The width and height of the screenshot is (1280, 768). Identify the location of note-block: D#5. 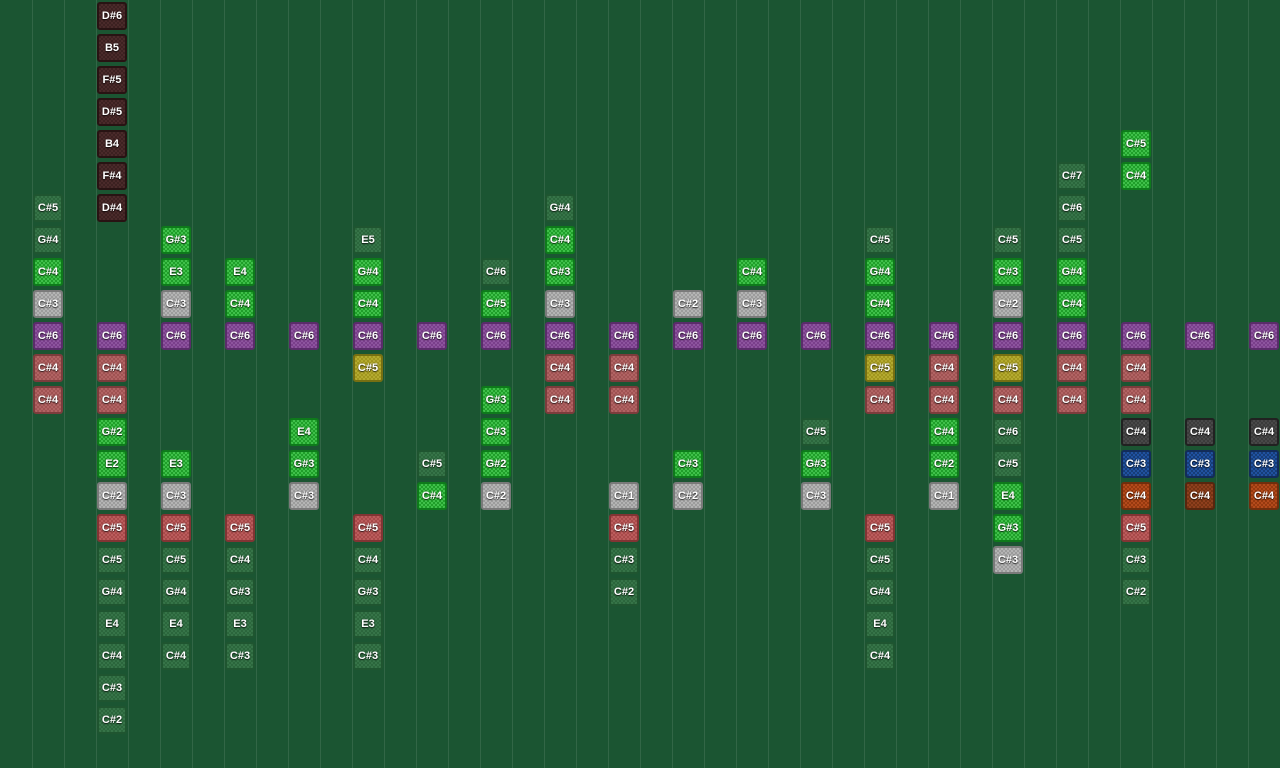
(112, 112).